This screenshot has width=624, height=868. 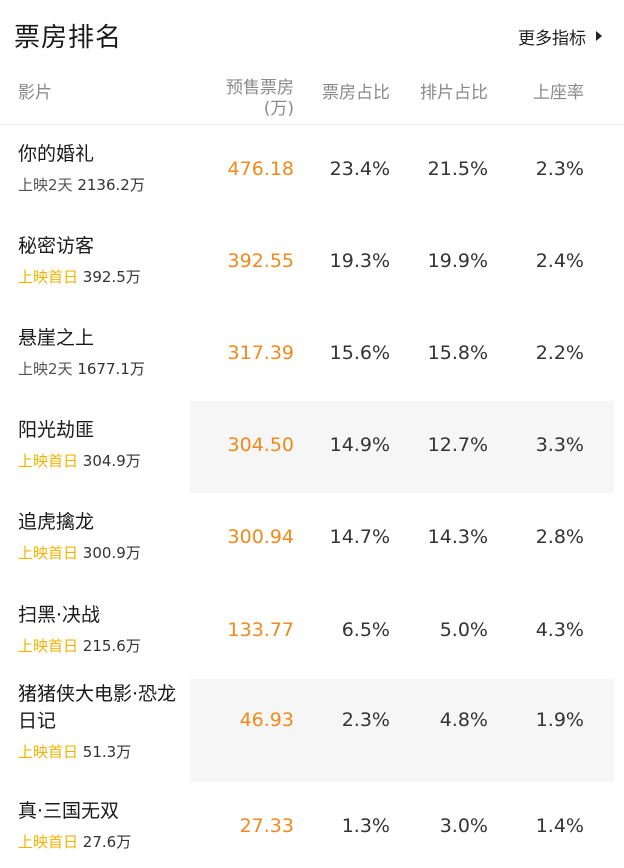 What do you see at coordinates (68, 38) in the screenshot?
I see `page-title: 票房排名` at bounding box center [68, 38].